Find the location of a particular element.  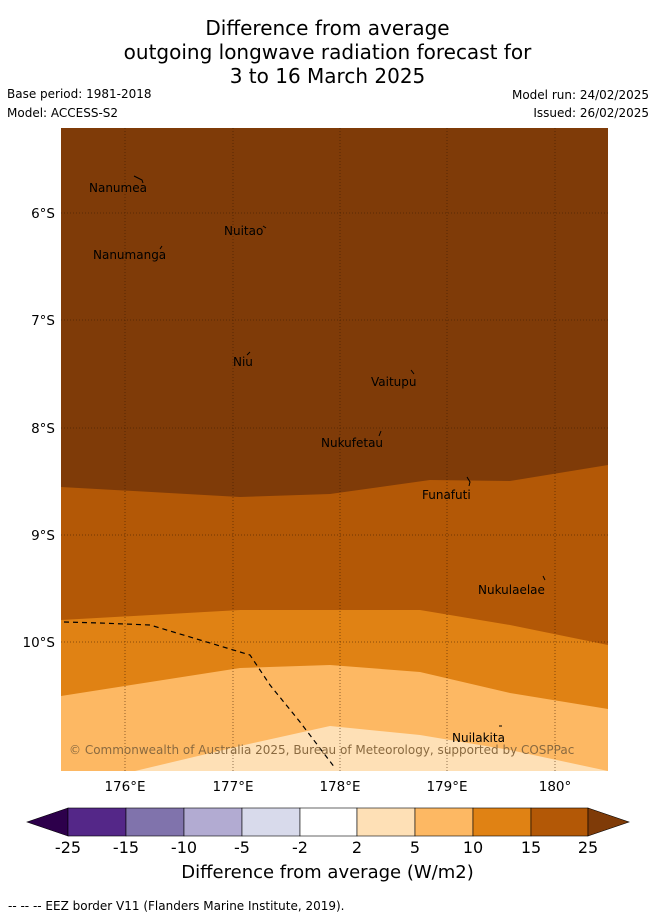

place-label-nukufetau: Nukufetau is located at coordinates (352, 443).